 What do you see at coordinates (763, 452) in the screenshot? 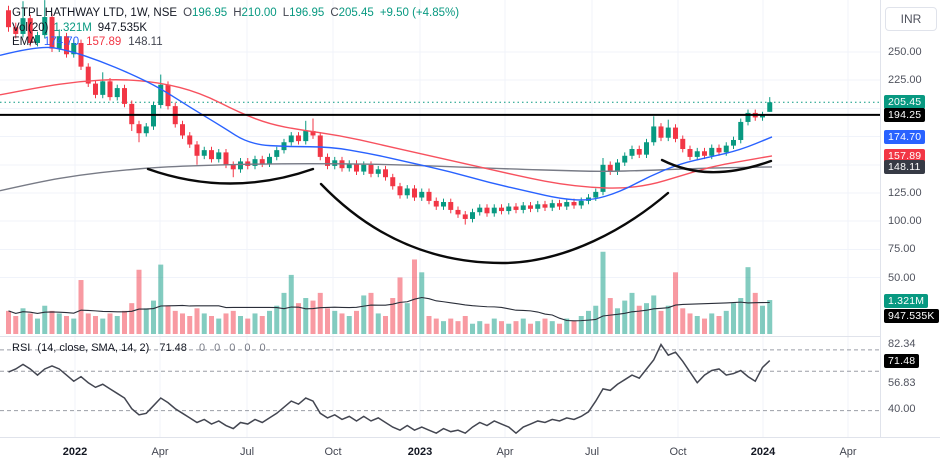
I see `time-tick-label: 2024` at bounding box center [763, 452].